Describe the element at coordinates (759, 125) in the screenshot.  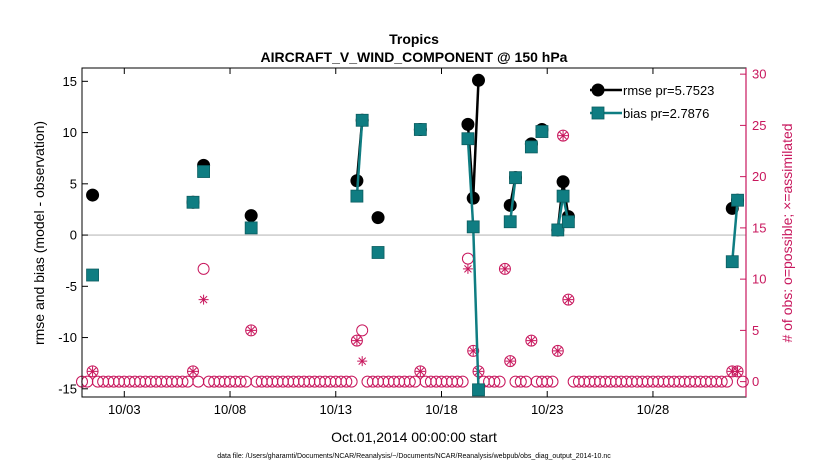
I see `y-right-tick-label: 25` at that location.